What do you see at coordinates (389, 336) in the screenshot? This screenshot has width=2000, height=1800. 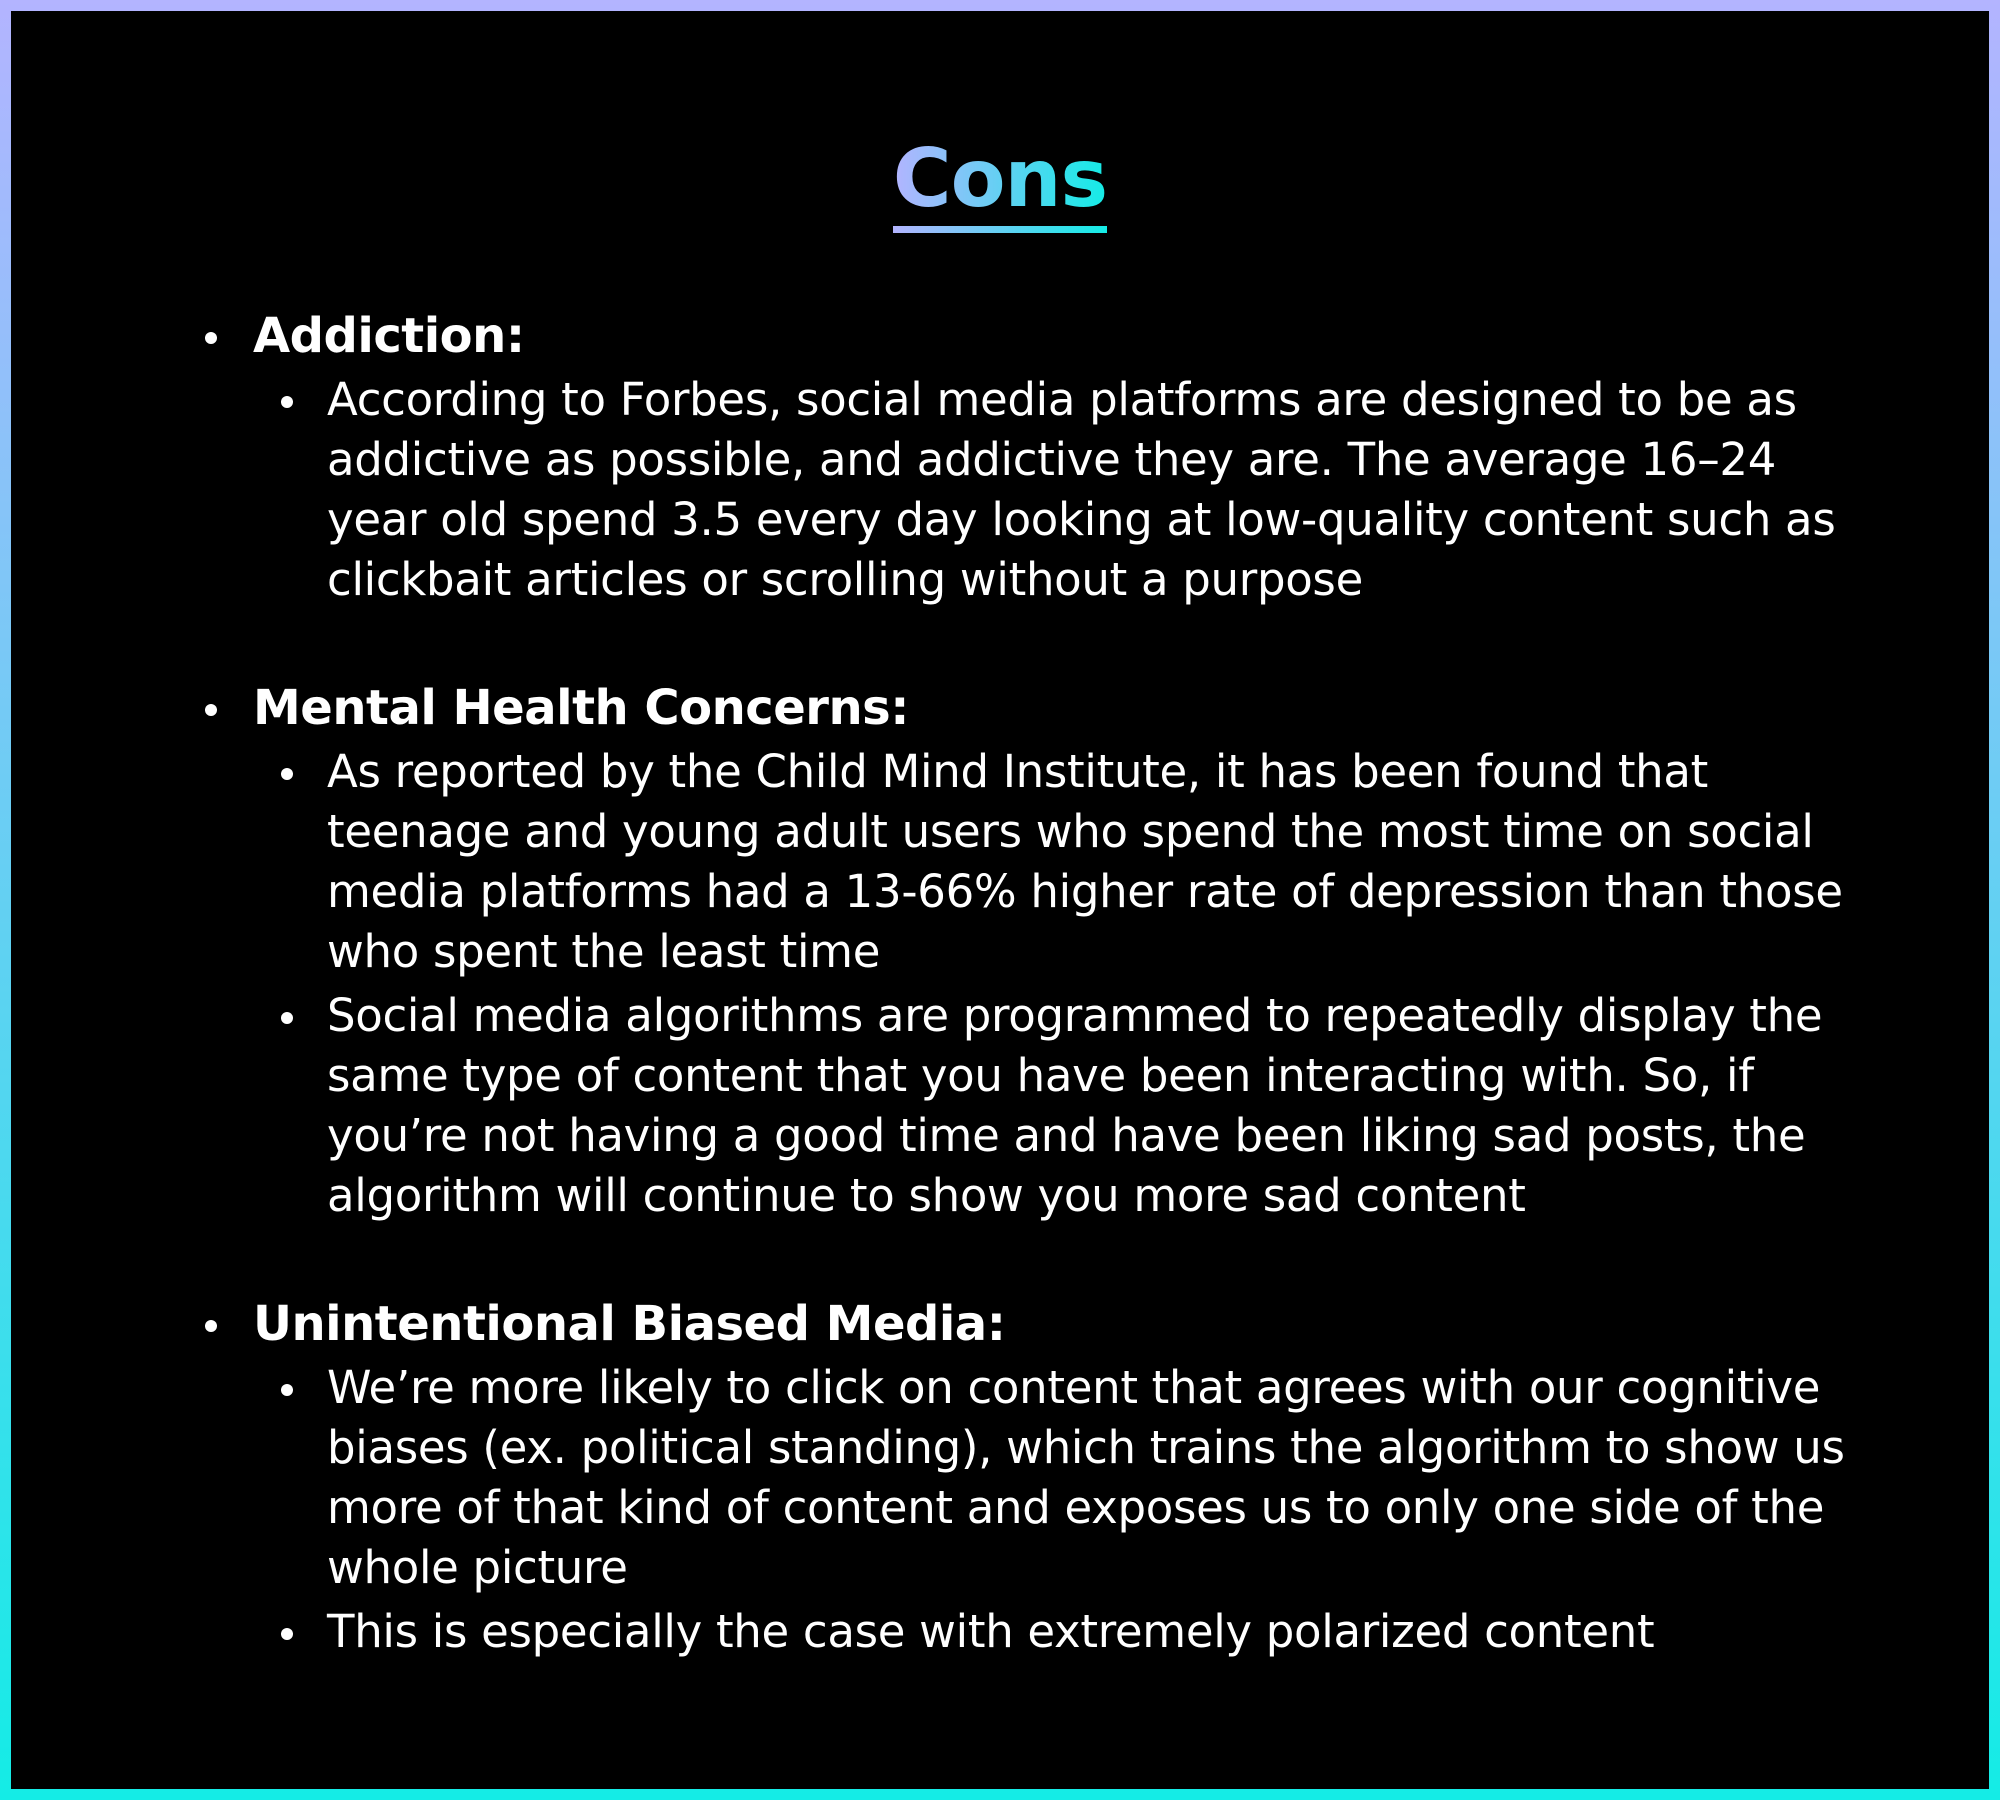 I see `section-heading-text: Addiction:` at bounding box center [389, 336].